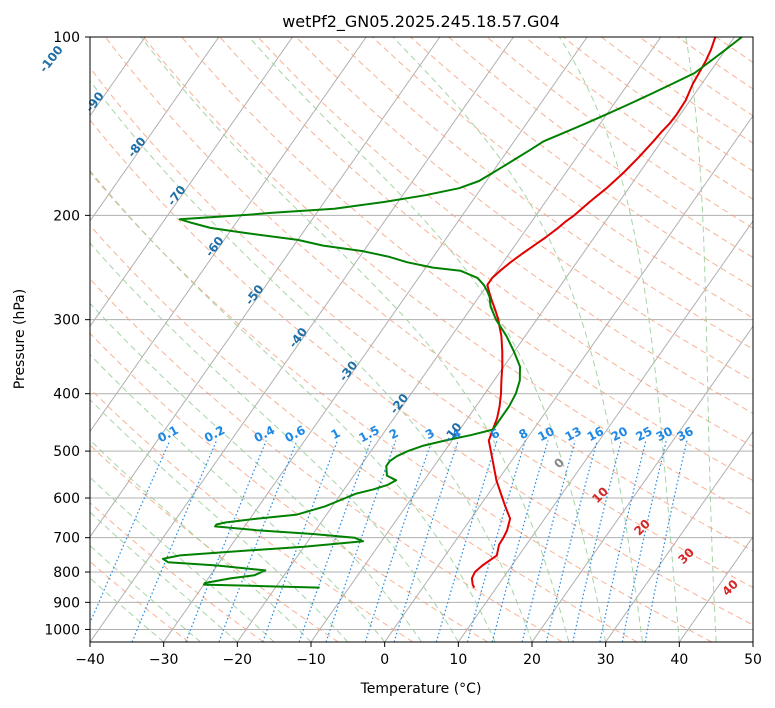 The image size is (775, 708). I want to click on x-tick-label: −10, so click(311, 660).